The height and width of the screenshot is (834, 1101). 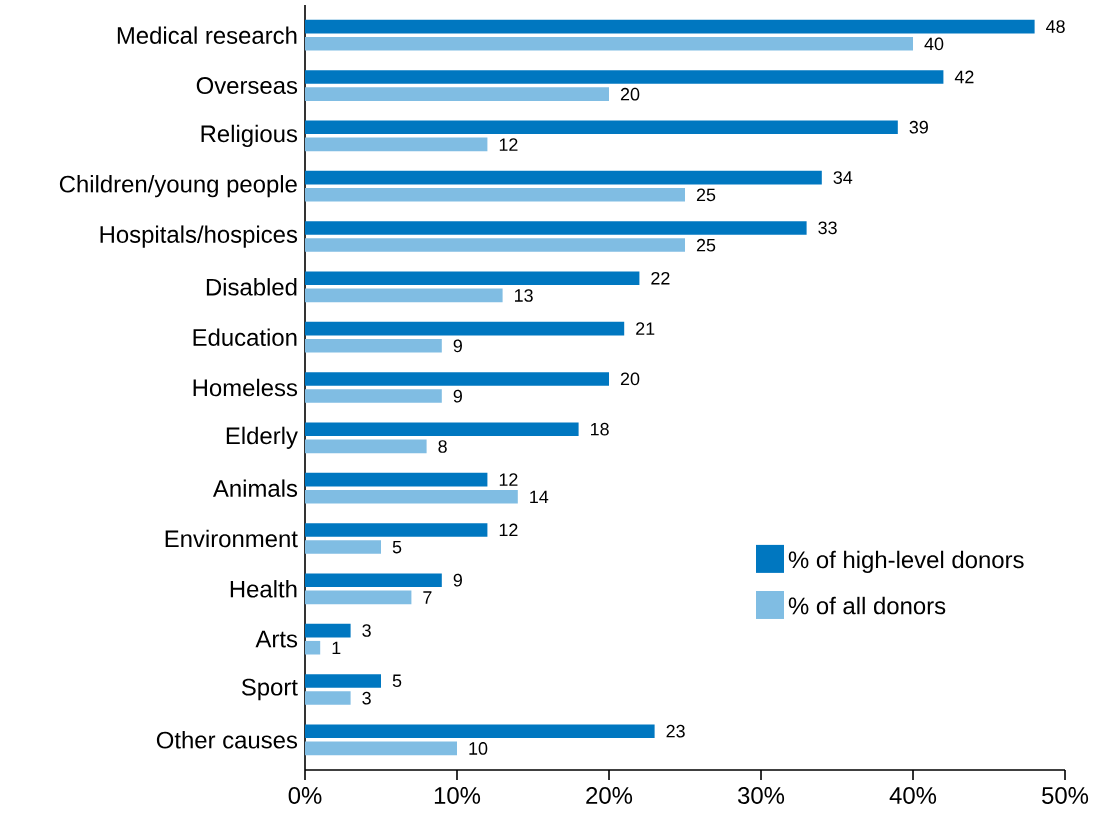 I want to click on data-label: 39, so click(x=918, y=127).